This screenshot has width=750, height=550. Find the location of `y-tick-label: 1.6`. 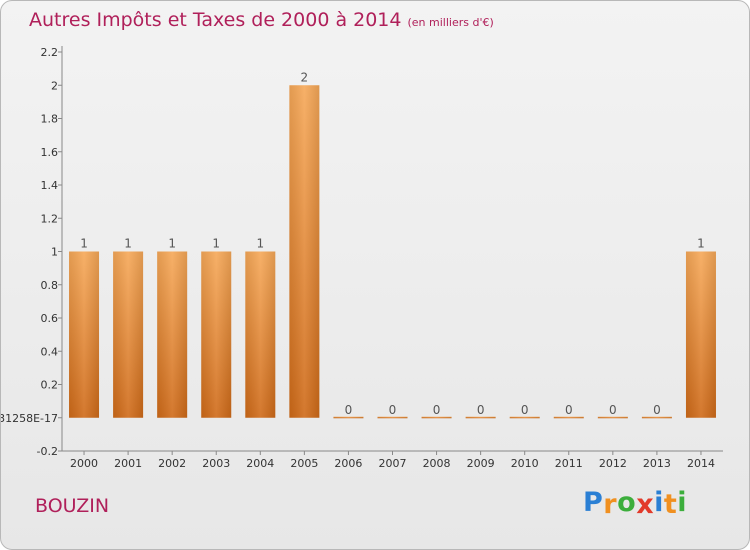

y-tick-label: 1.6 is located at coordinates (50, 152).